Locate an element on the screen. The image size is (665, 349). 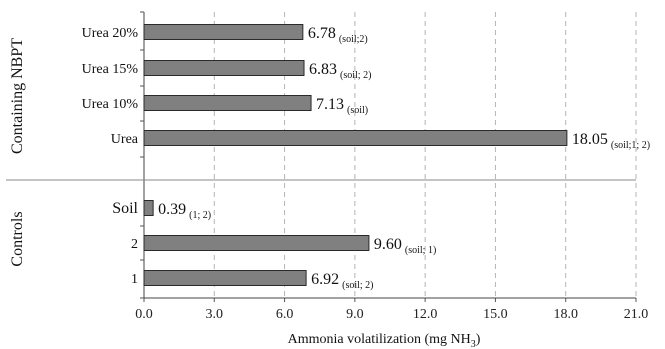
data-label-note: (soil;1; 2) is located at coordinates (630, 145).